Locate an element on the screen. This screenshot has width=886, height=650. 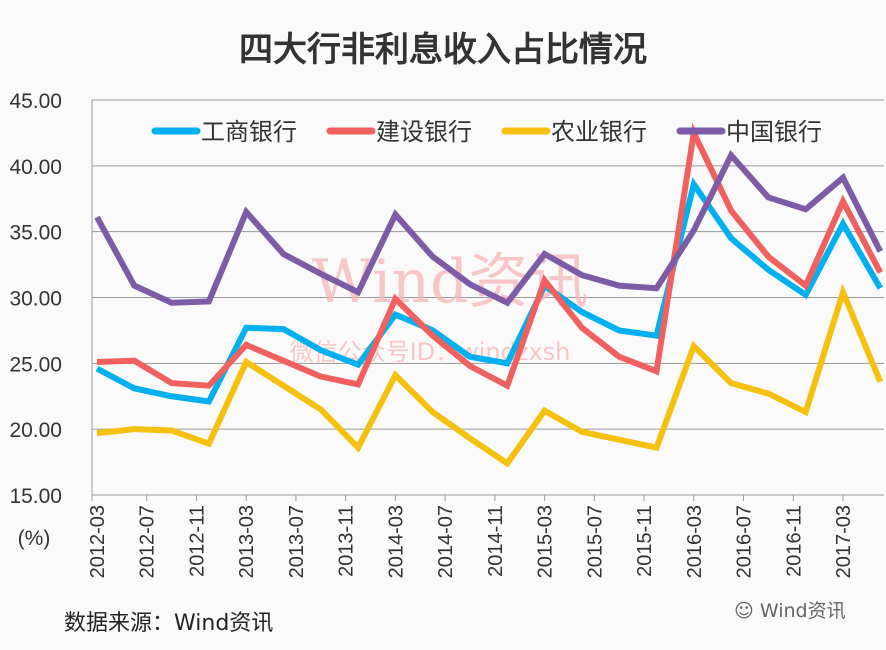
y-axis-label: (%) is located at coordinates (34, 538).